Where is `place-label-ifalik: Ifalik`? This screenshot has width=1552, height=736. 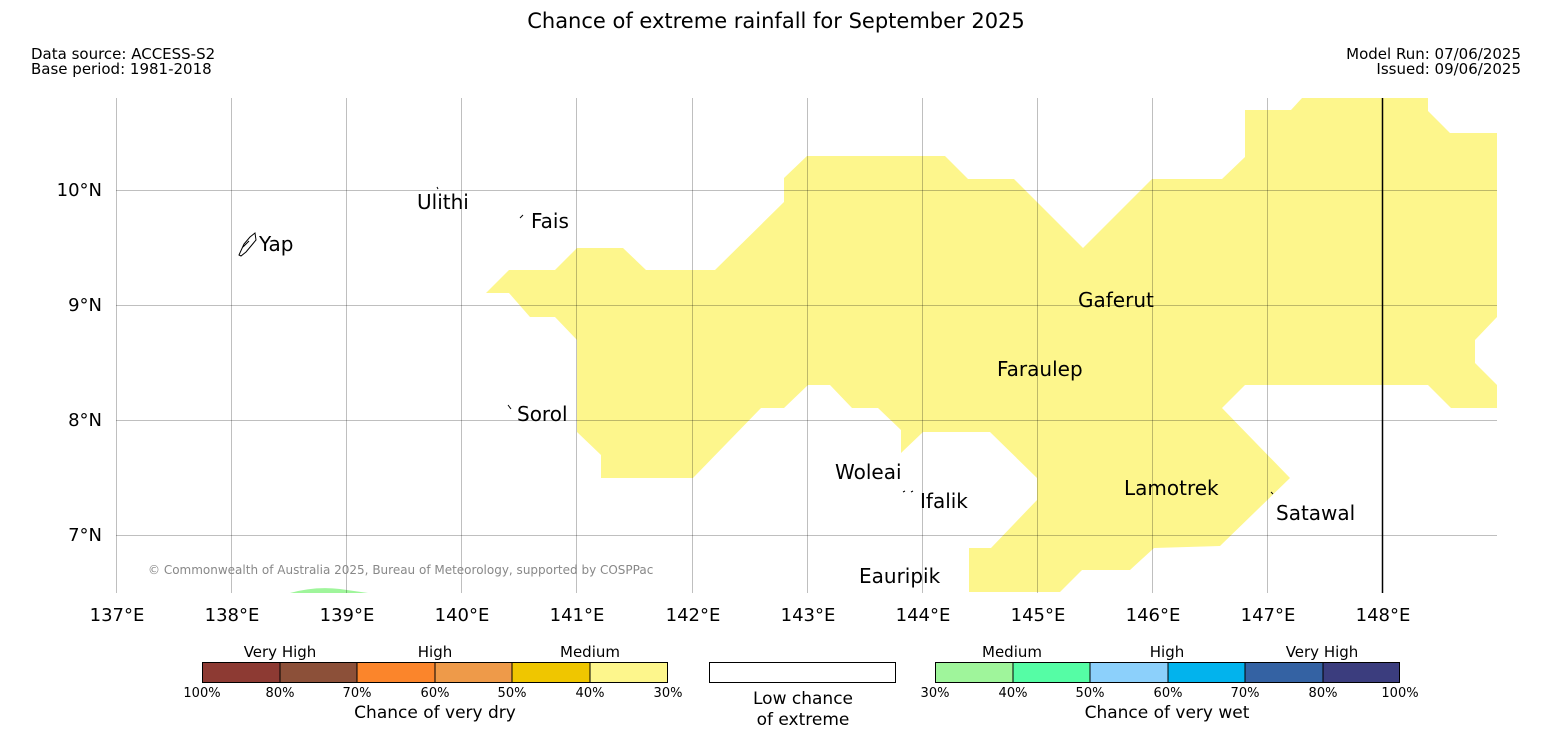
place-label-ifalik: Ifalik is located at coordinates (944, 501).